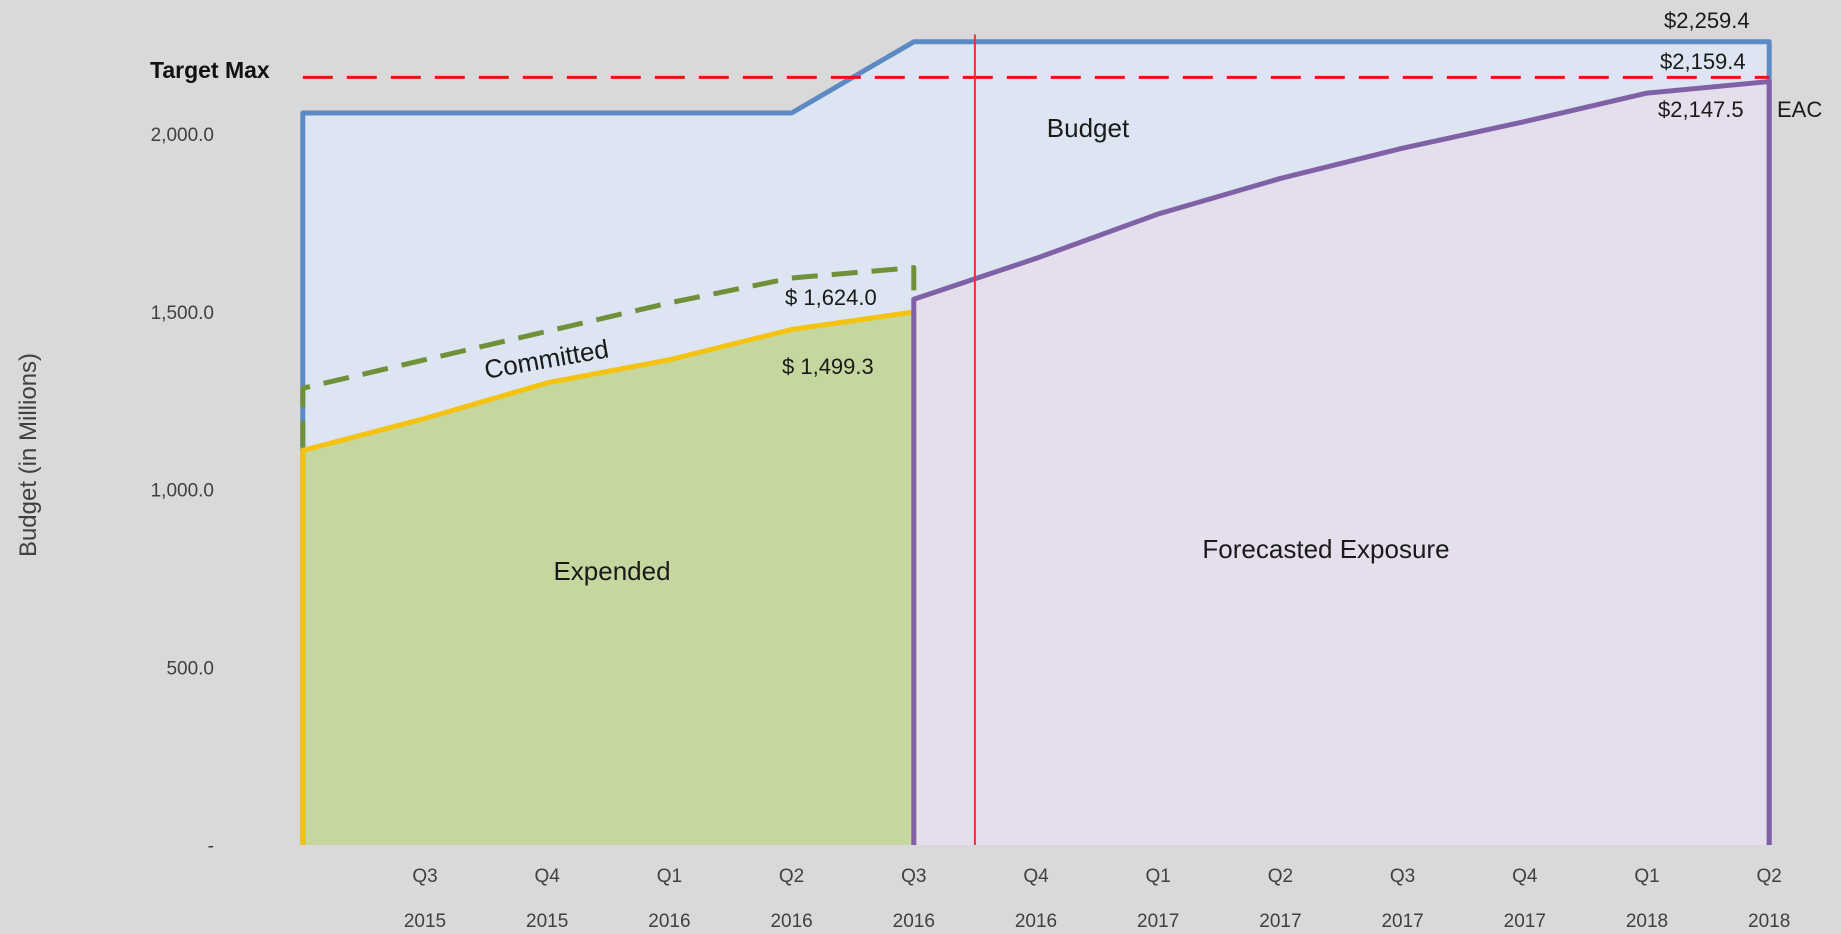 The height and width of the screenshot is (934, 1841). Describe the element at coordinates (1325, 549) in the screenshot. I see `forecast-region-label: Forecasted Exposure` at that location.